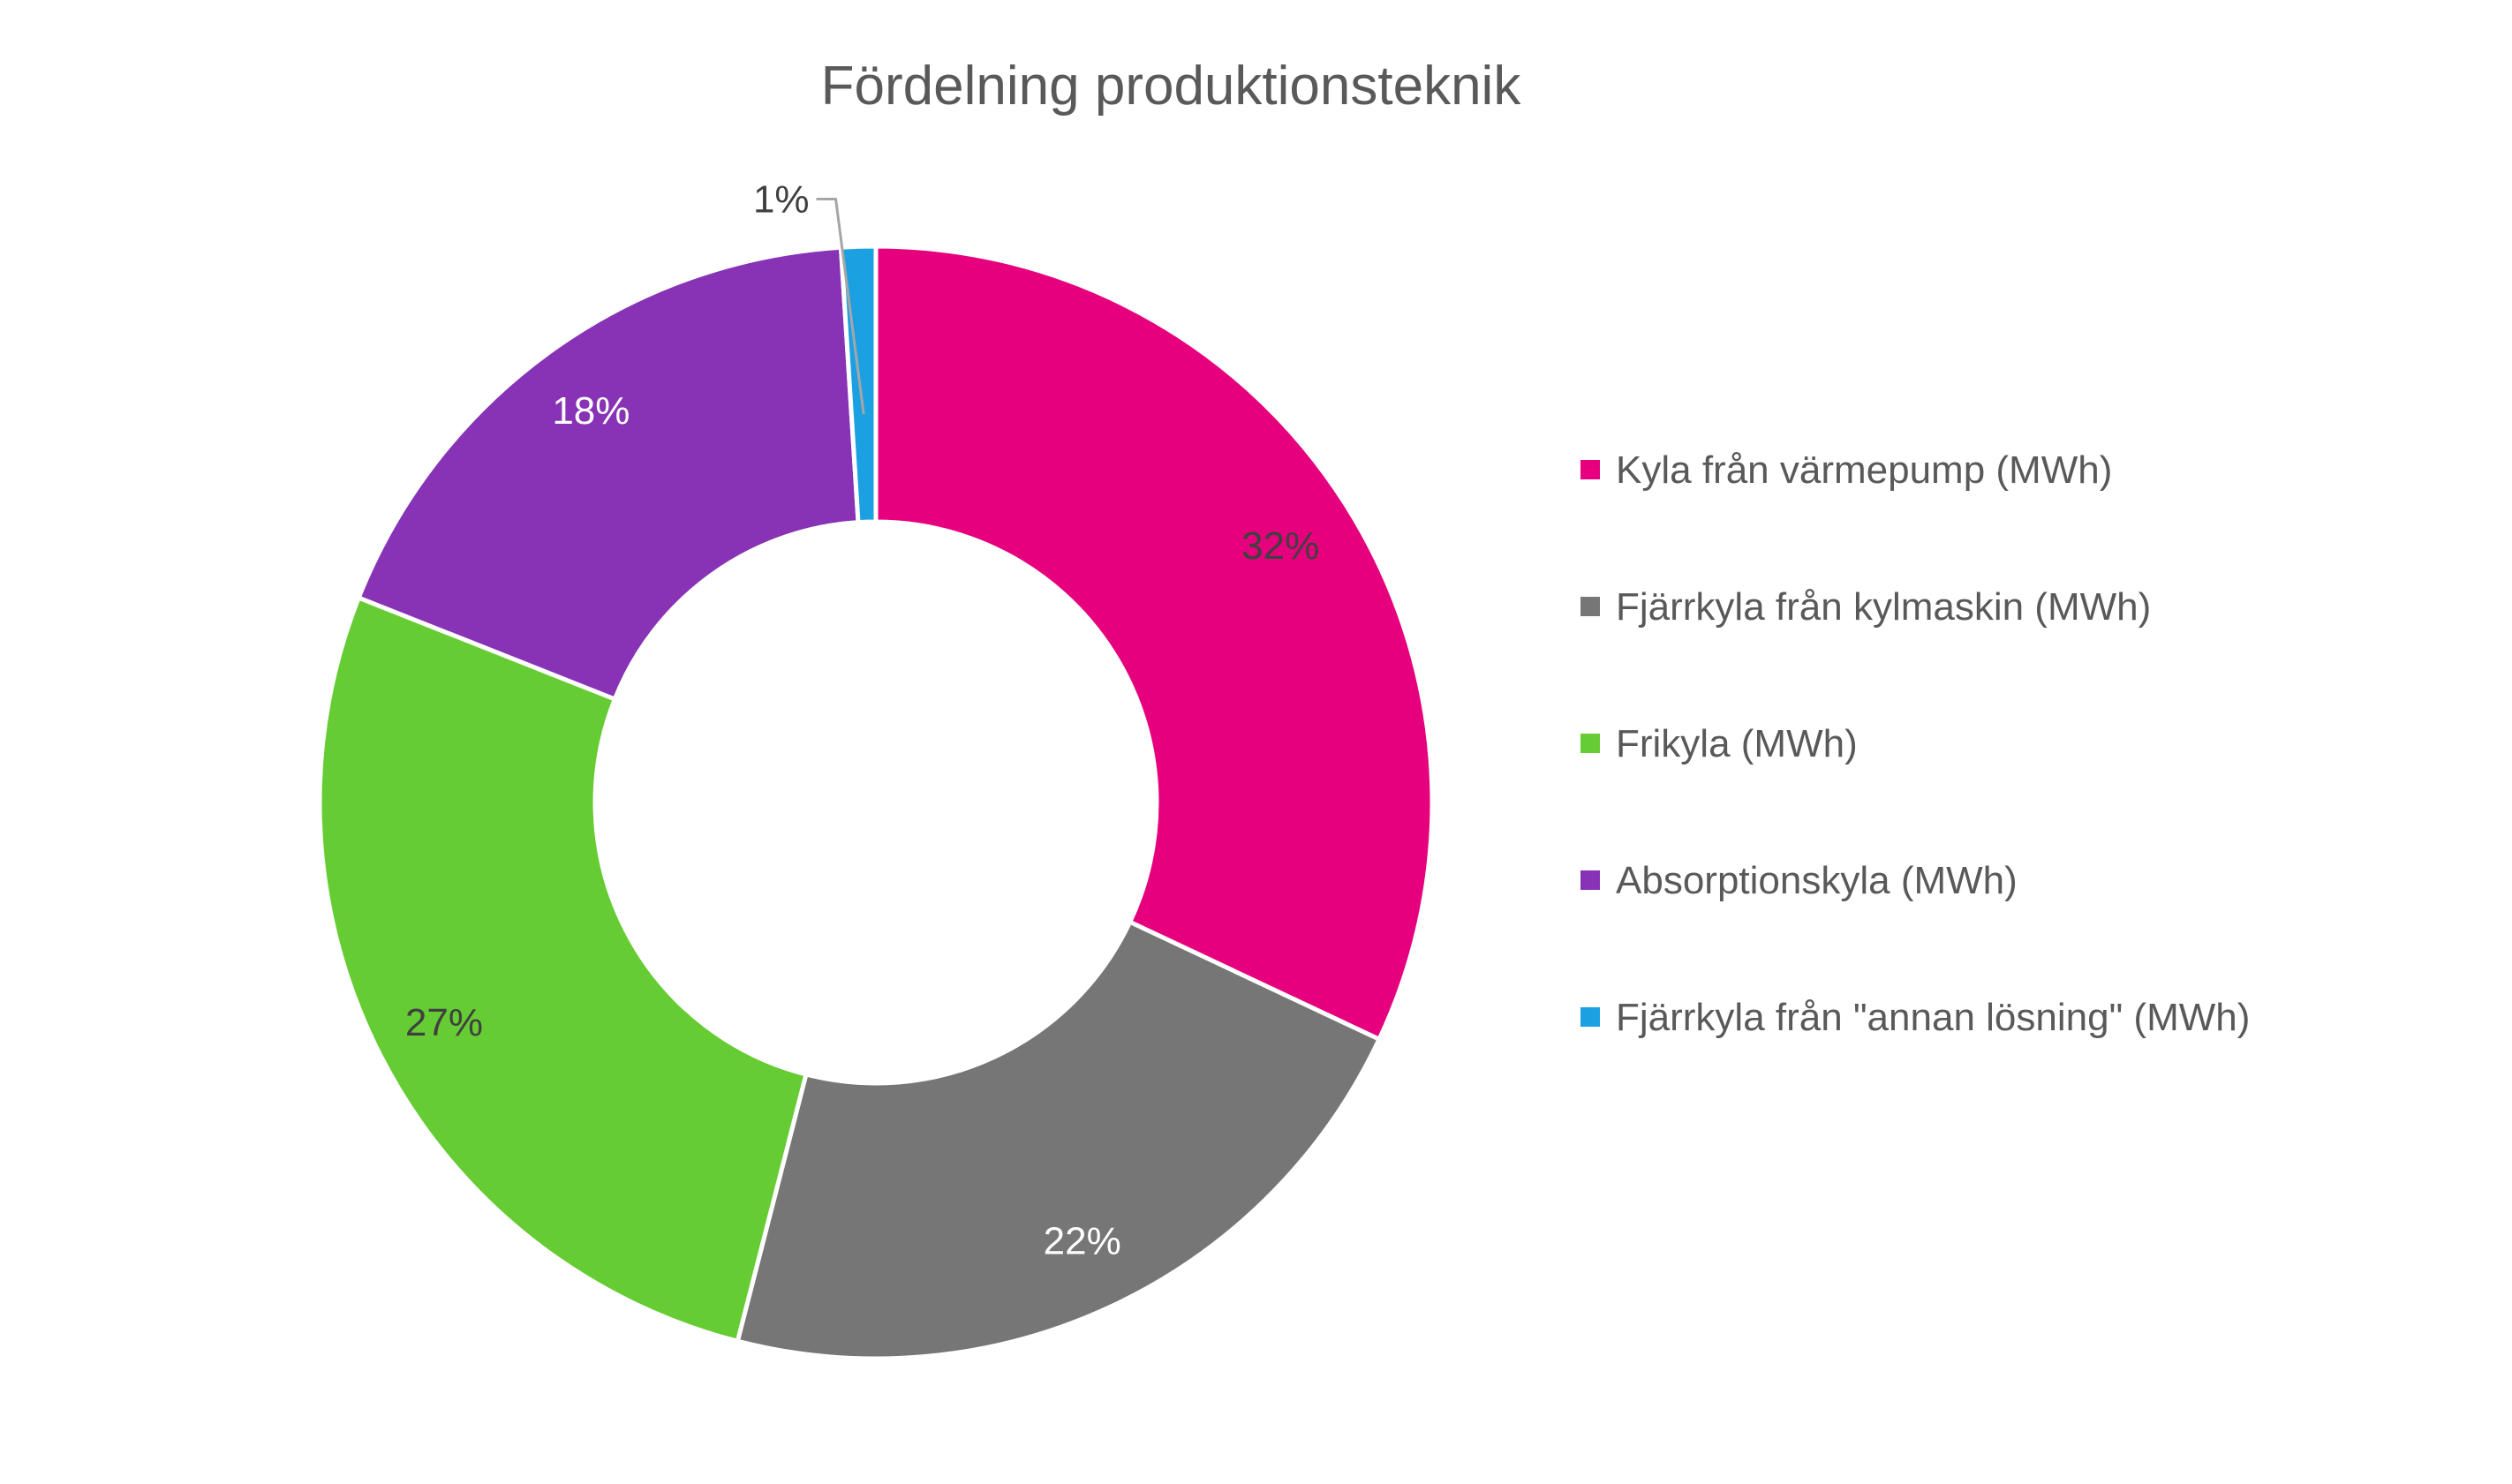 This screenshot has height=1484, width=2512. Describe the element at coordinates (1737, 743) in the screenshot. I see `legend-label-3: Frikyla (MWh)` at that location.